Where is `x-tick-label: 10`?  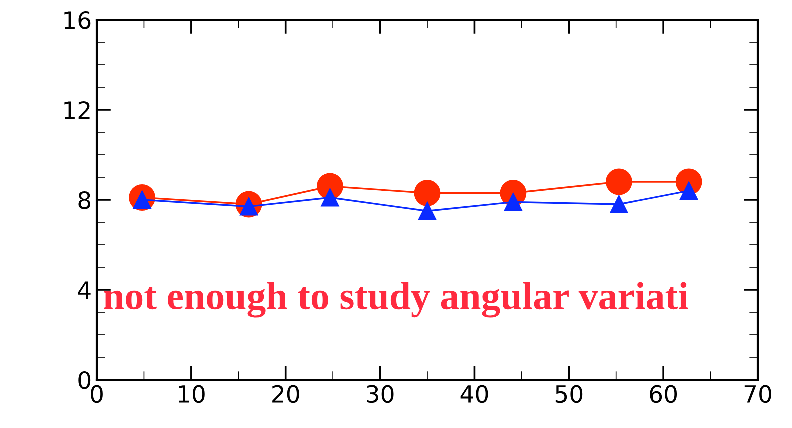 x-tick-label: 10 is located at coordinates (192, 394).